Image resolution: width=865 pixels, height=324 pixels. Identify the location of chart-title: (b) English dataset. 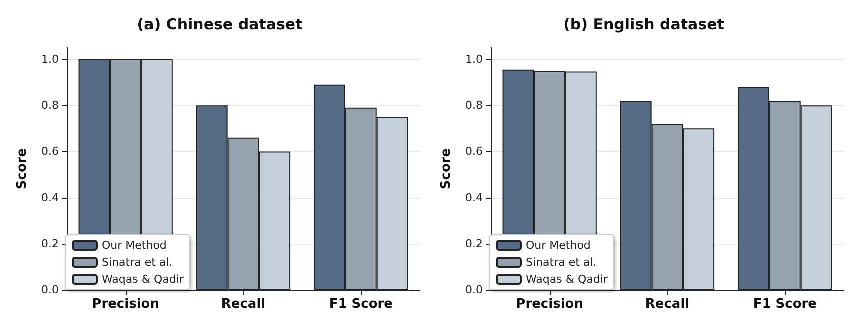
(644, 25).